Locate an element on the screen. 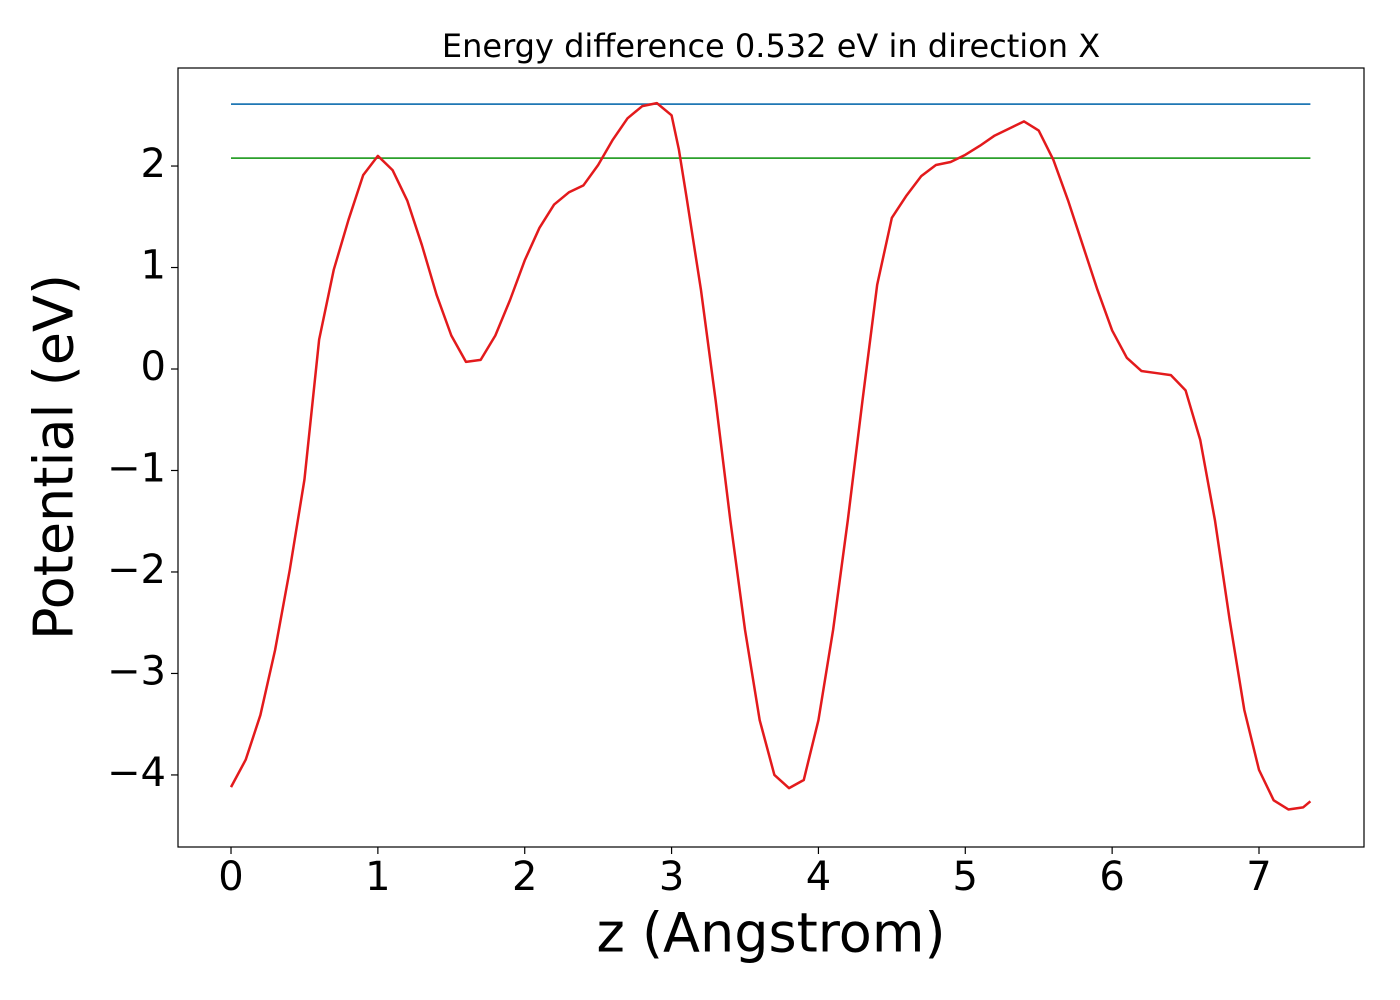 The height and width of the screenshot is (1000, 1400). x-tick-label: 7 is located at coordinates (1258, 877).